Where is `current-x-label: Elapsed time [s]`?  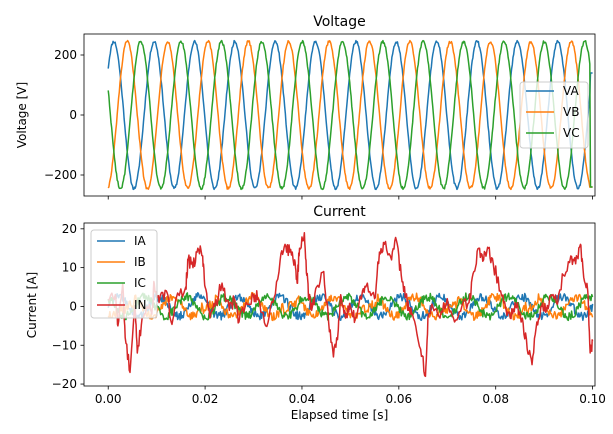 current-x-label: Elapsed time [s] is located at coordinates (340, 415).